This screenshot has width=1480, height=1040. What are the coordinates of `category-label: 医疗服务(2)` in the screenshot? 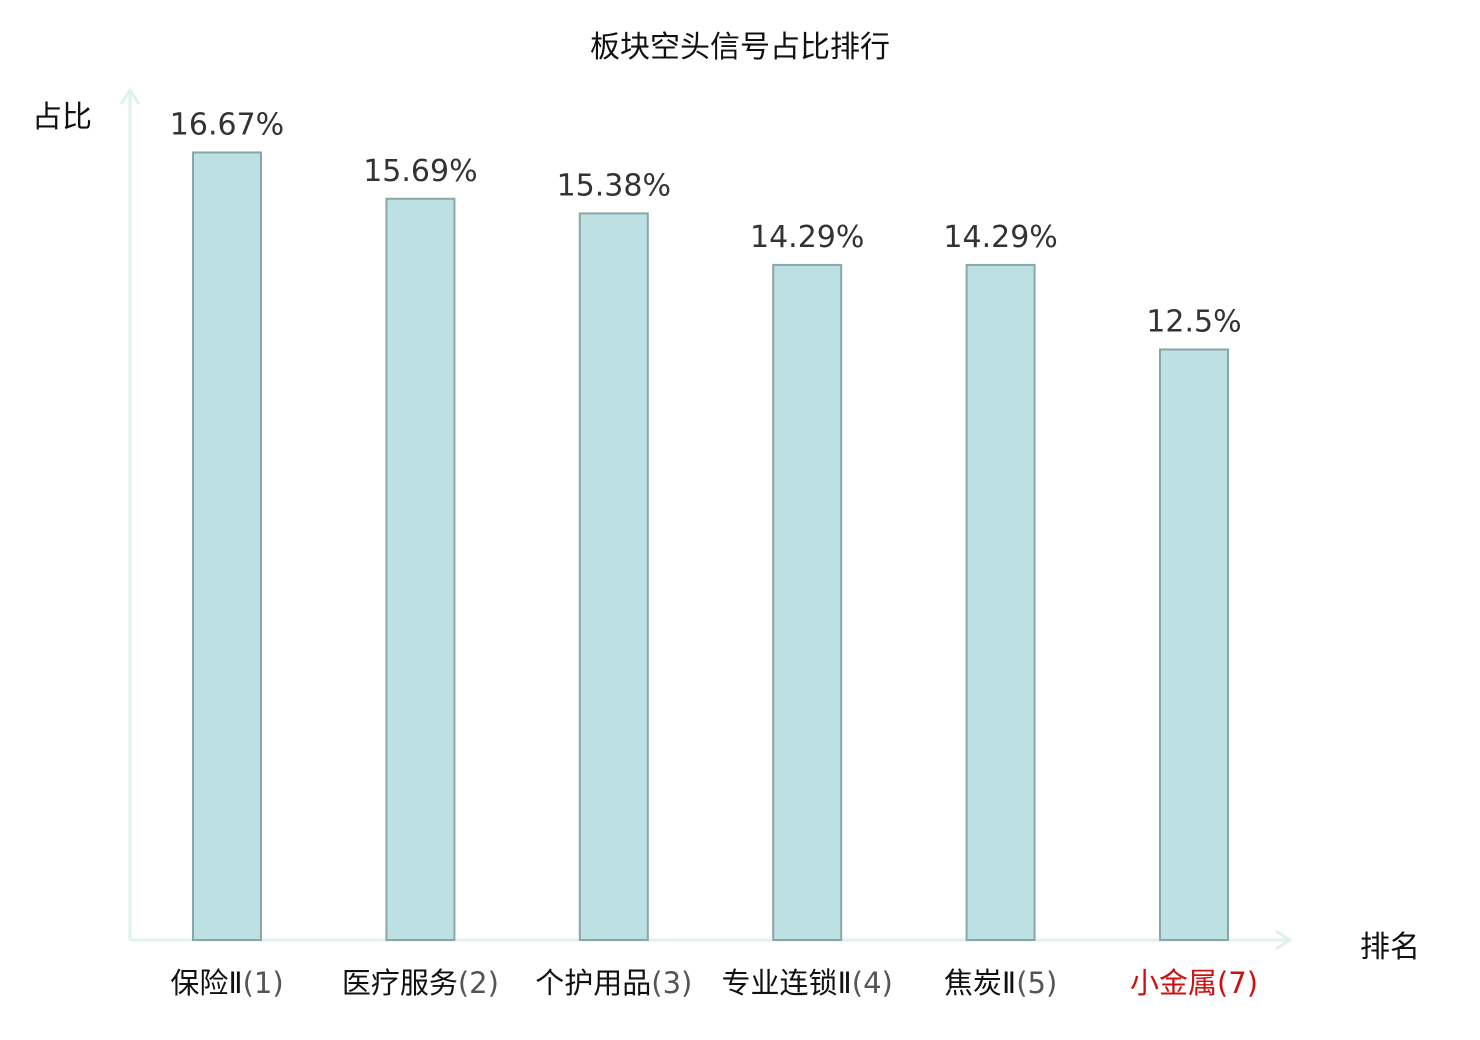 It's located at (420, 983).